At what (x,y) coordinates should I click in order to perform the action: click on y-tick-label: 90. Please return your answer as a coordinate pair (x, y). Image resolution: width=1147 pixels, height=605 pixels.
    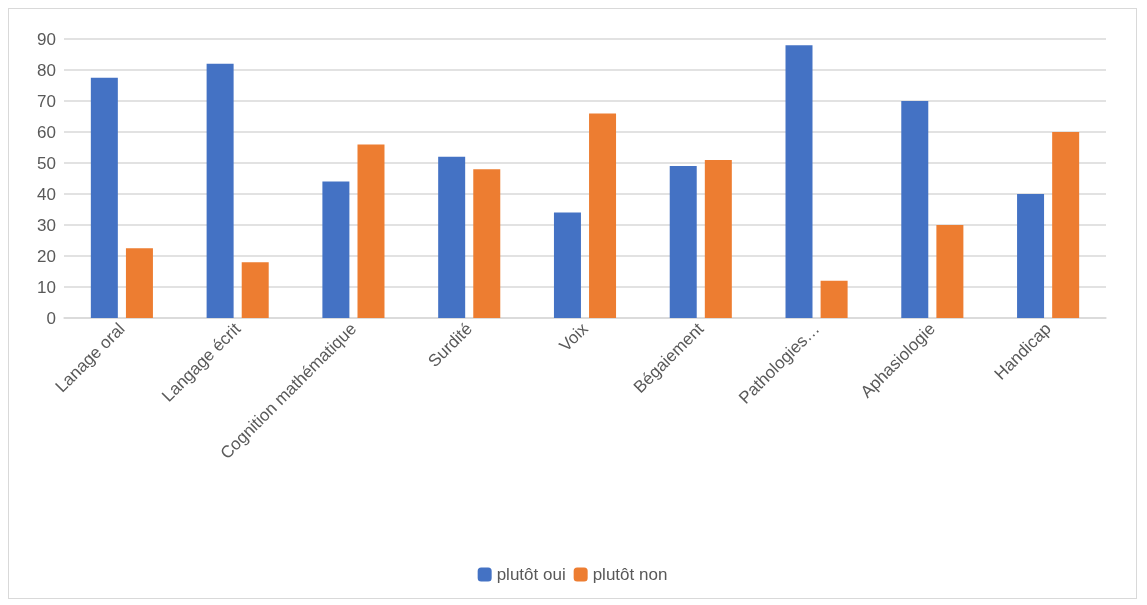
    Looking at the image, I should click on (46, 39).